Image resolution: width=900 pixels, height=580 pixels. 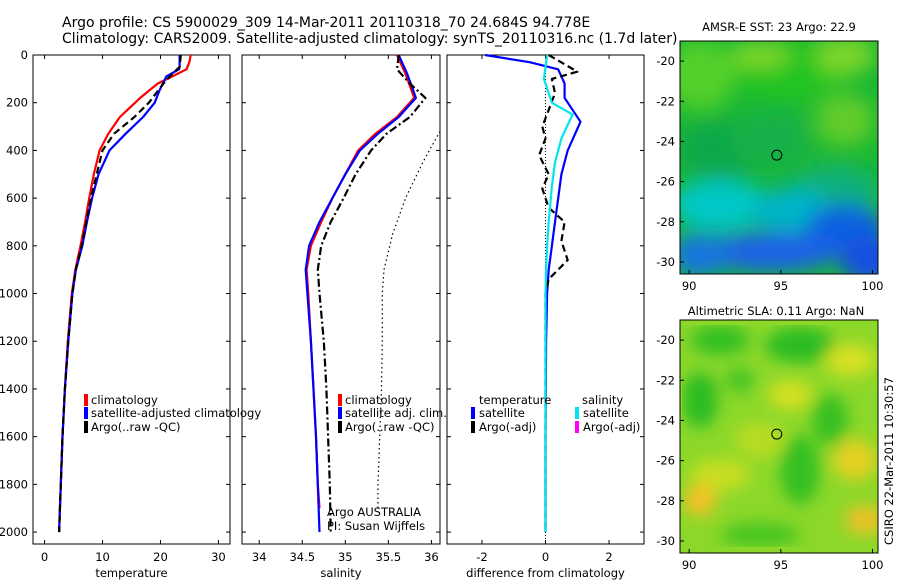 What do you see at coordinates (545, 573) in the screenshot?
I see `x-axis-label: difference from climatology` at bounding box center [545, 573].